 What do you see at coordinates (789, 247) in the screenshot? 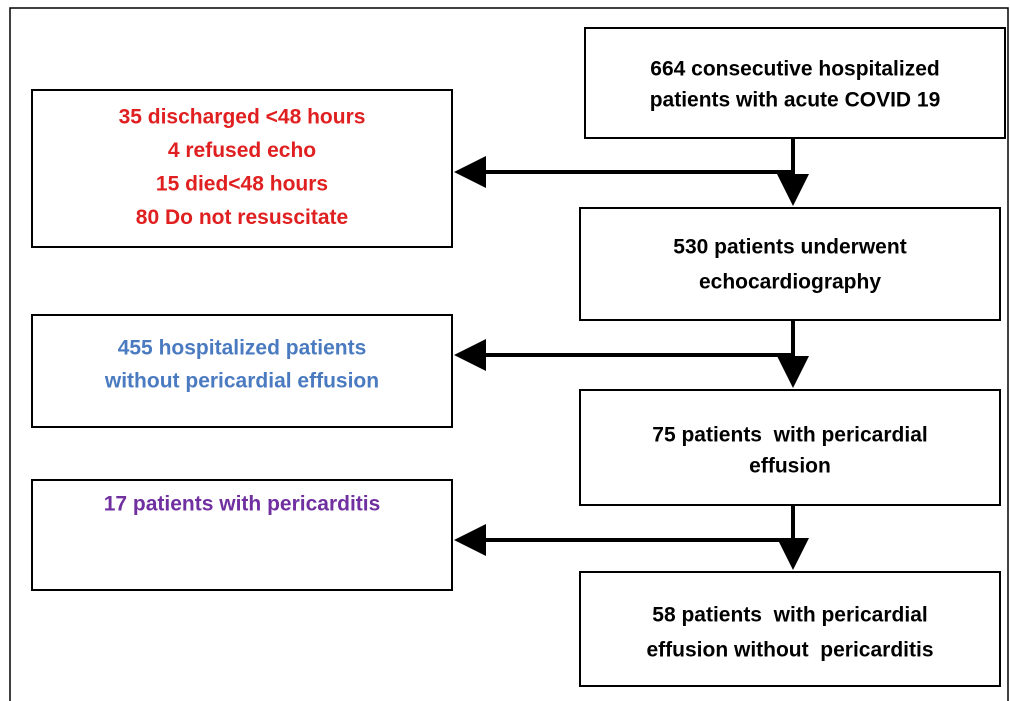
I see `box-text: 530 patients underwent` at bounding box center [789, 247].